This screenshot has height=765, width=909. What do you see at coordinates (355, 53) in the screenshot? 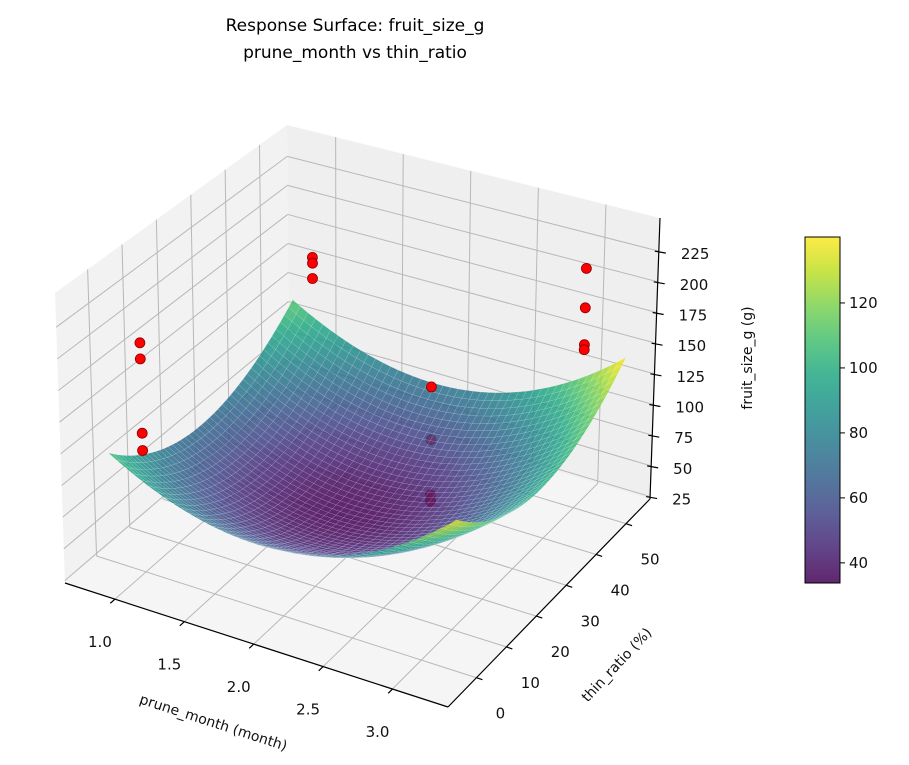
I see `chart-title-line-2: prune_month vs thin_ratio` at bounding box center [355, 53].